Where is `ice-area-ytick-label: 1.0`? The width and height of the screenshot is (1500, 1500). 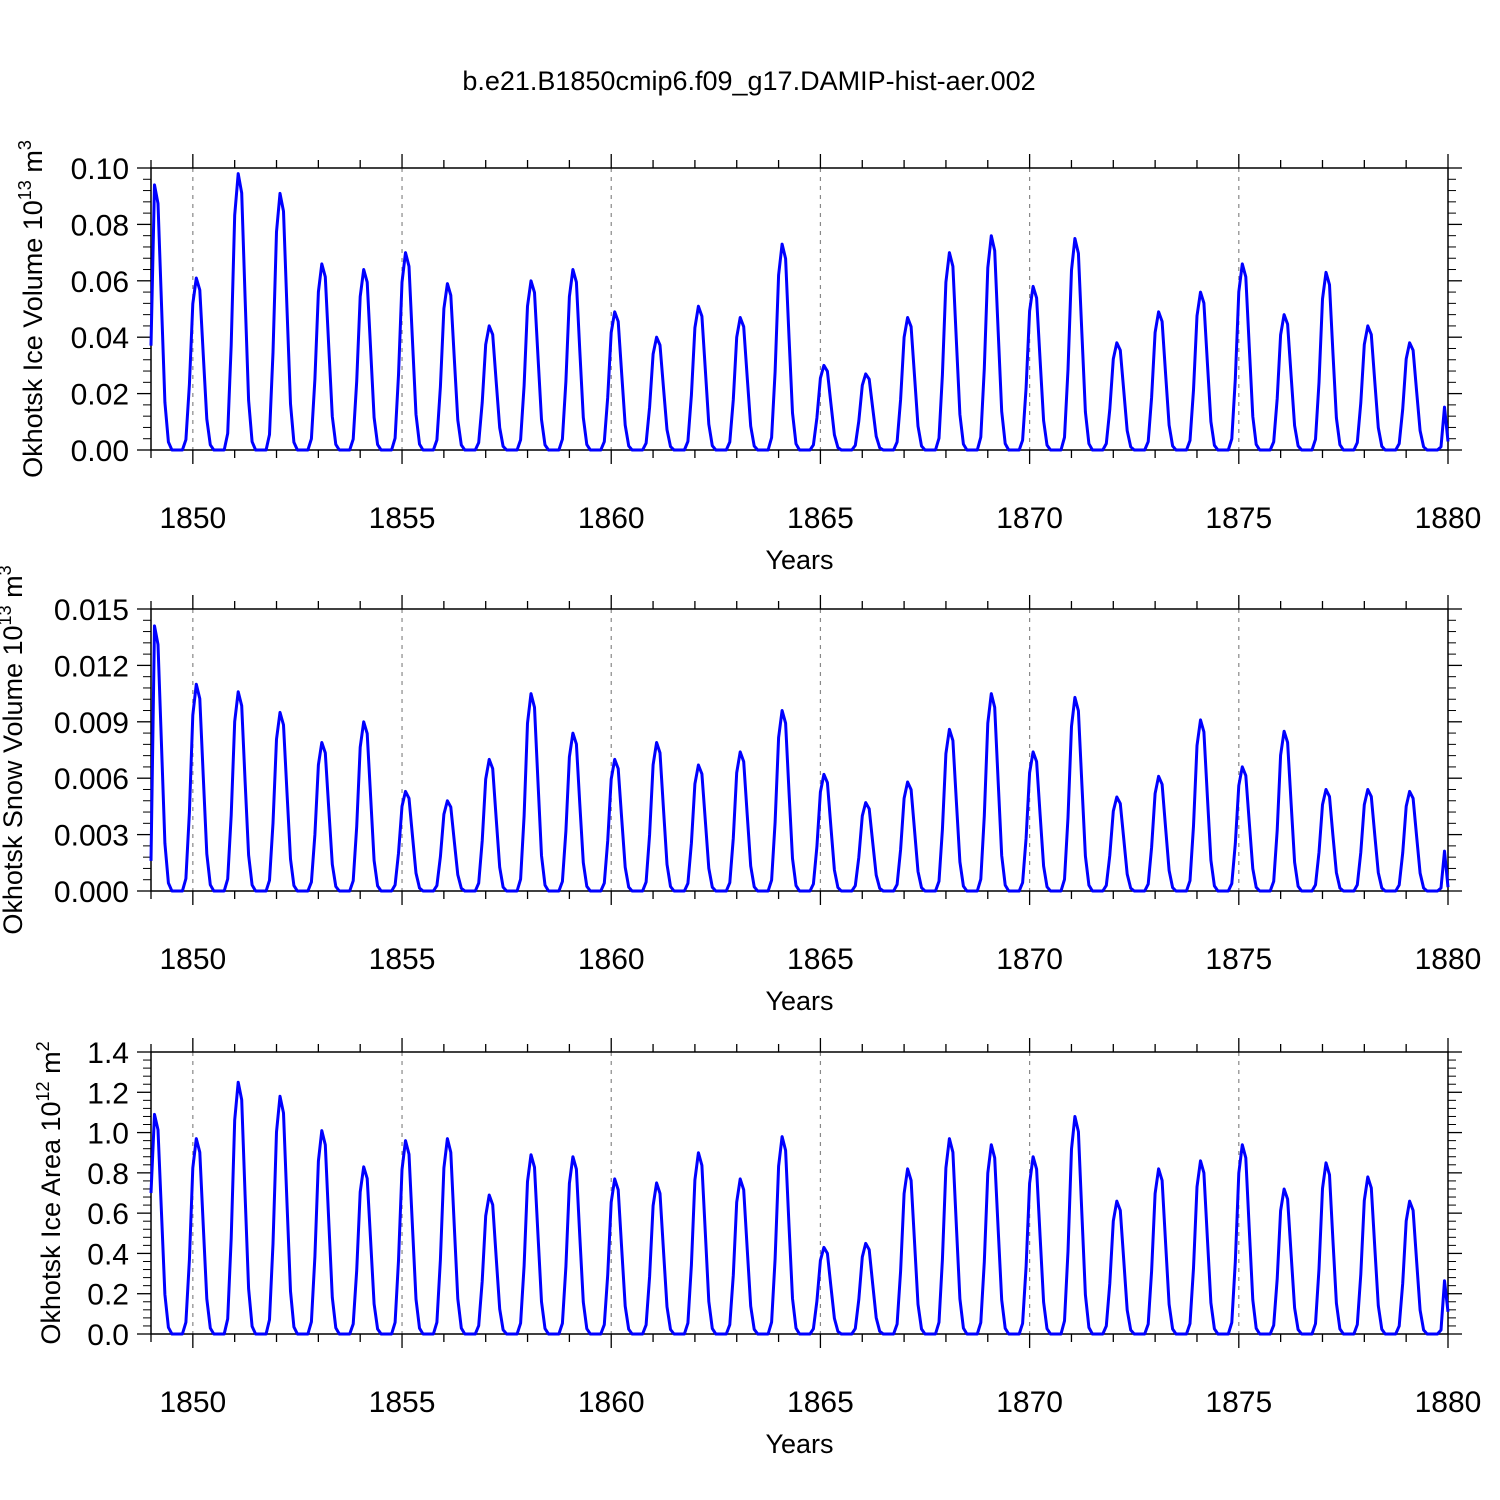 ice-area-ytick-label: 1.0 is located at coordinates (108, 1134).